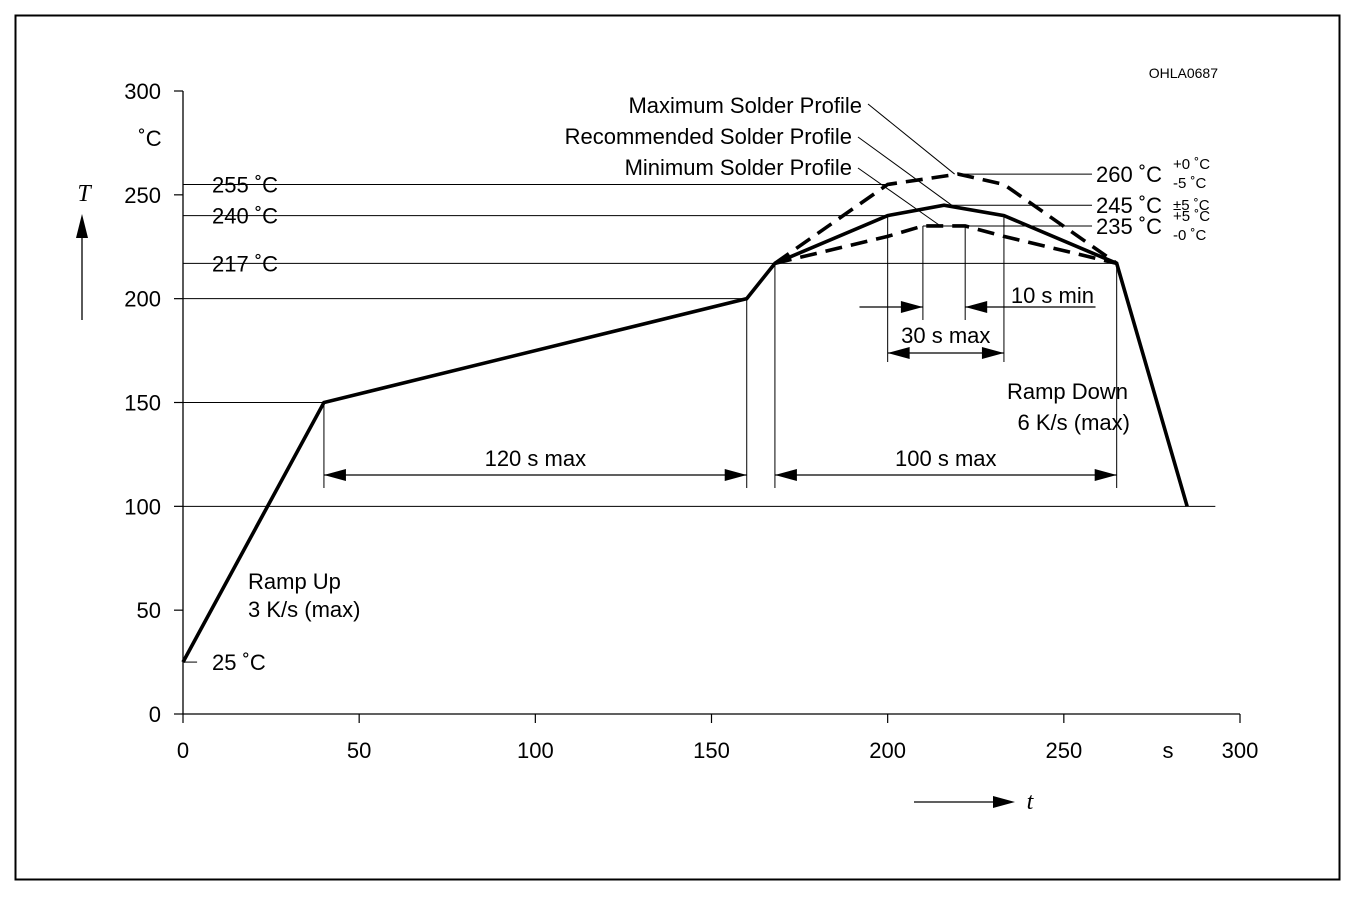 This screenshot has height=900, width=1355. What do you see at coordinates (304, 609) in the screenshot?
I see `ramp-up-label-line2: 3 K/s (max)` at bounding box center [304, 609].